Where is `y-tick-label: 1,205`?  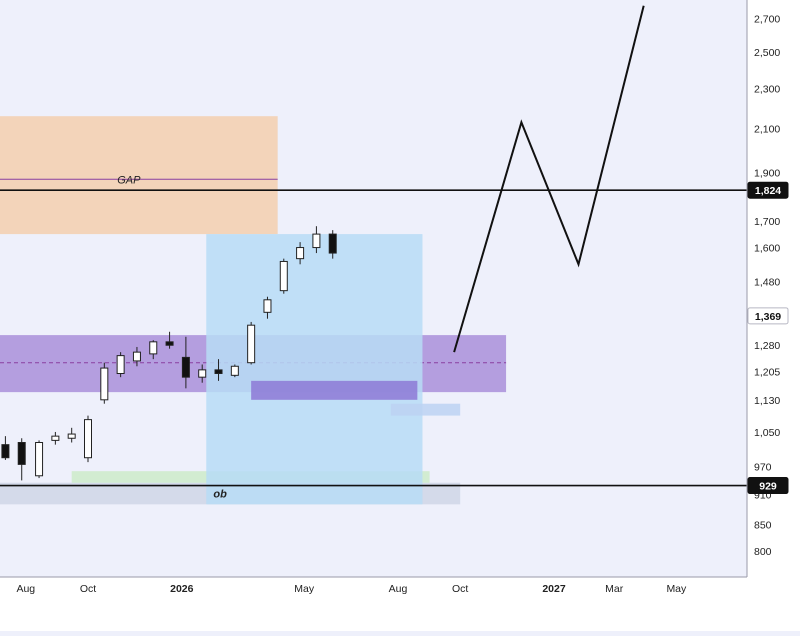 y-tick-label: 1,205 is located at coordinates (767, 373).